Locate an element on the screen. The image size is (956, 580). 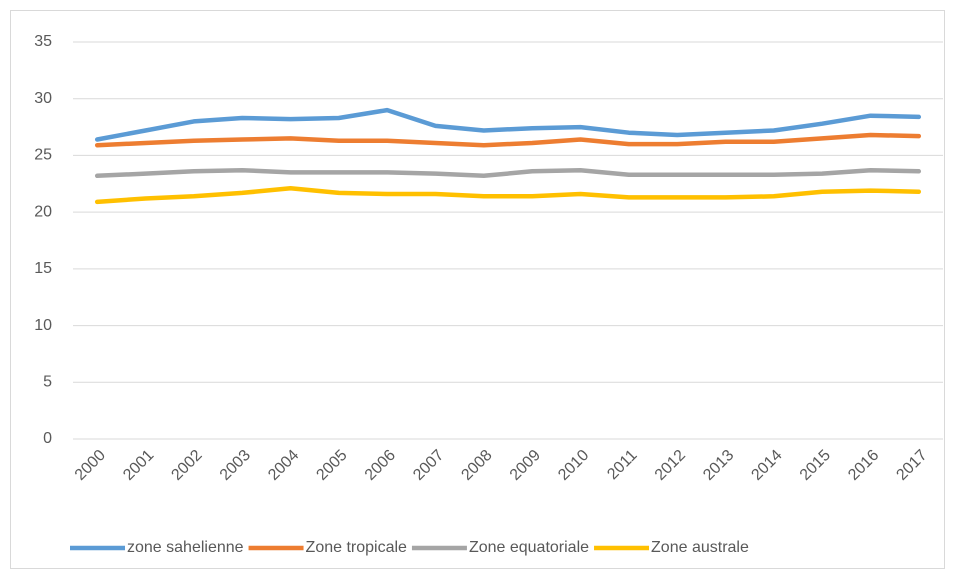
y-tick-label: 20 is located at coordinates (43, 211).